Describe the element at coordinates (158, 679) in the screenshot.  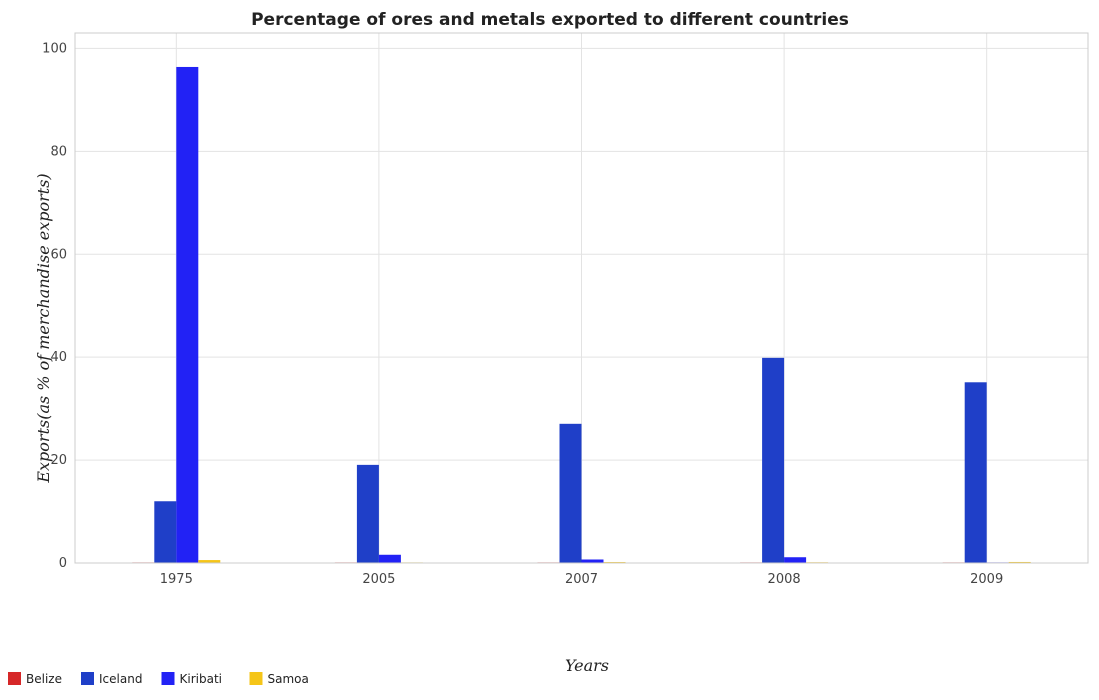
I see `legend: Belize Iceland Kiribati Samoa` at that location.